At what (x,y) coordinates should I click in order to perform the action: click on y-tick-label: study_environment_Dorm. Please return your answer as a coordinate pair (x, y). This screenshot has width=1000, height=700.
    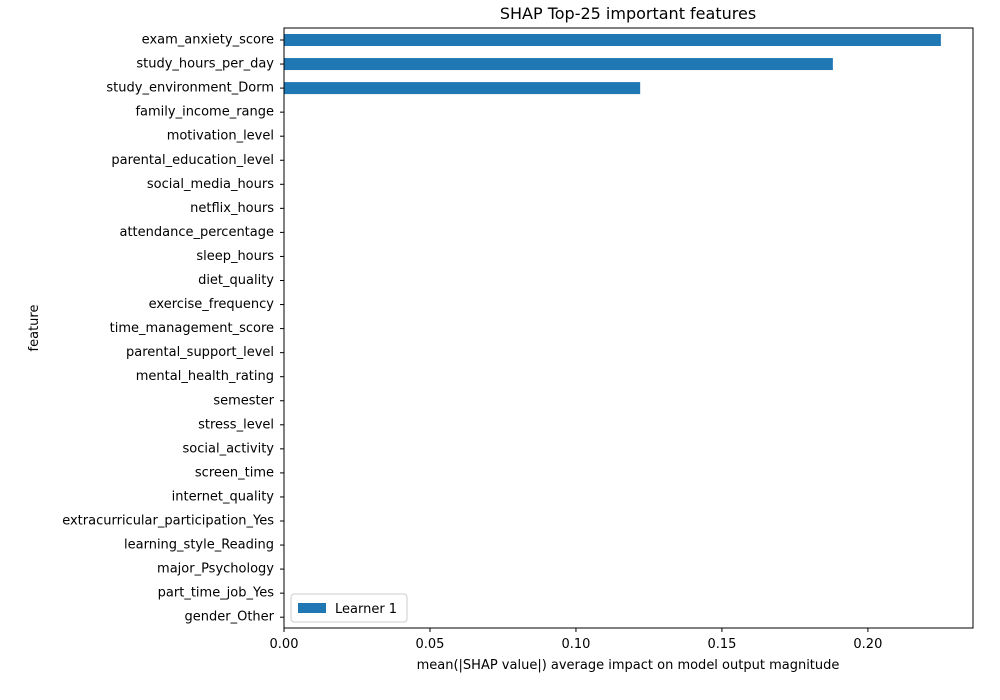
    Looking at the image, I should click on (190, 88).